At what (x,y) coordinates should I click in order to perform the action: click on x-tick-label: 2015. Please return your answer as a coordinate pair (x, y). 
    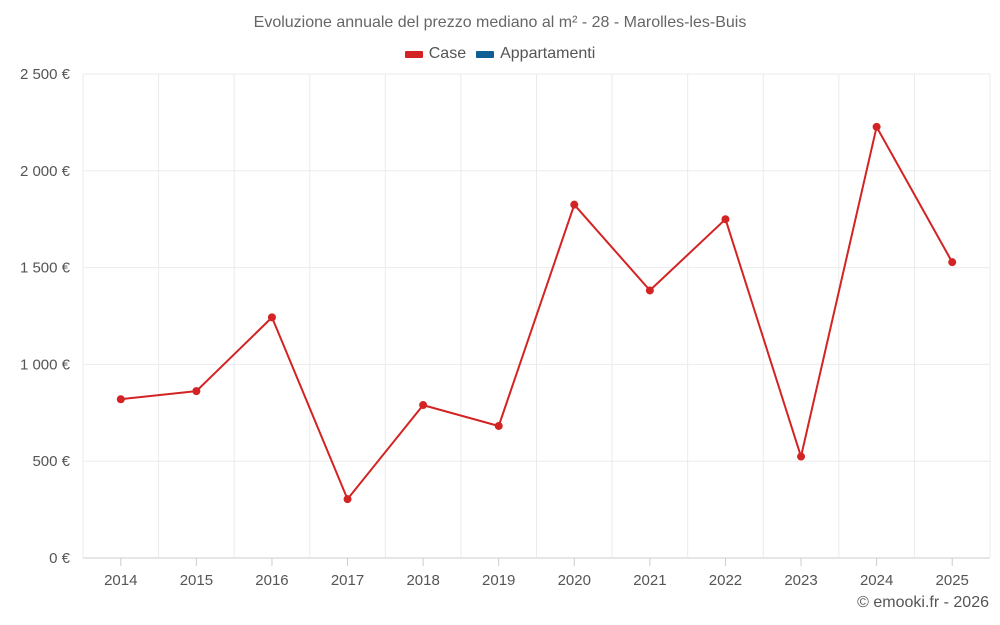
    Looking at the image, I should click on (196, 580).